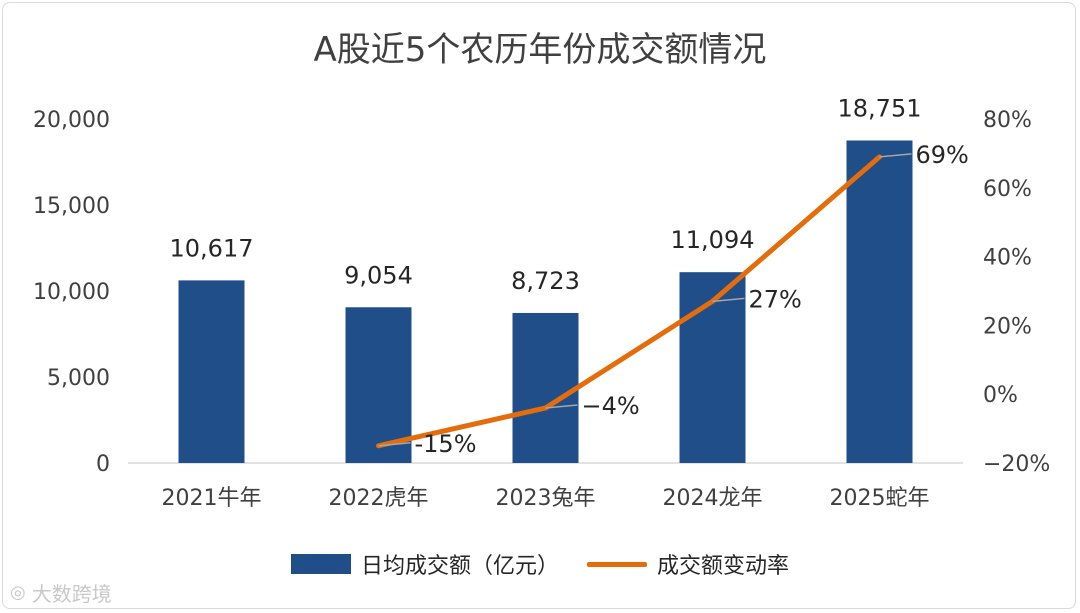 The height and width of the screenshot is (613, 1080). What do you see at coordinates (379, 498) in the screenshot?
I see `x-tick-label: 2022虎年` at bounding box center [379, 498].